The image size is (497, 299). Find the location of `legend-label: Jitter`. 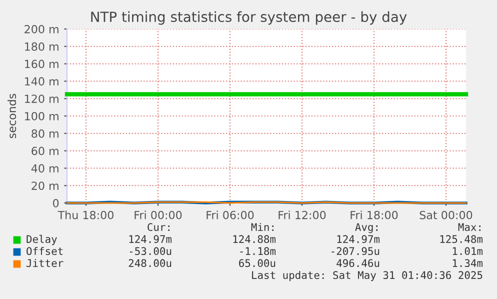

legend-label: Jitter is located at coordinates (45, 263).